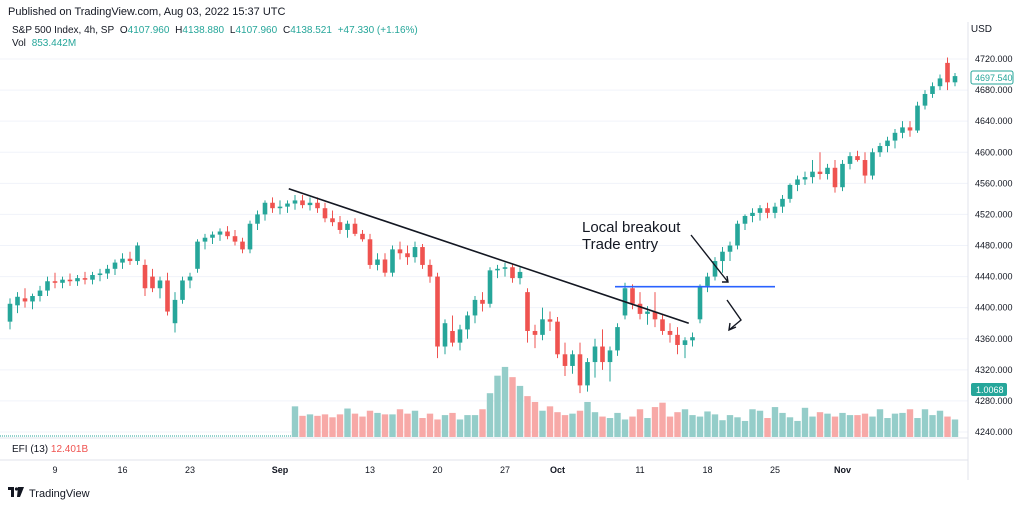 The image size is (1024, 505). What do you see at coordinates (709, 258) in the screenshot?
I see `annotation-arrow-down` at bounding box center [709, 258].